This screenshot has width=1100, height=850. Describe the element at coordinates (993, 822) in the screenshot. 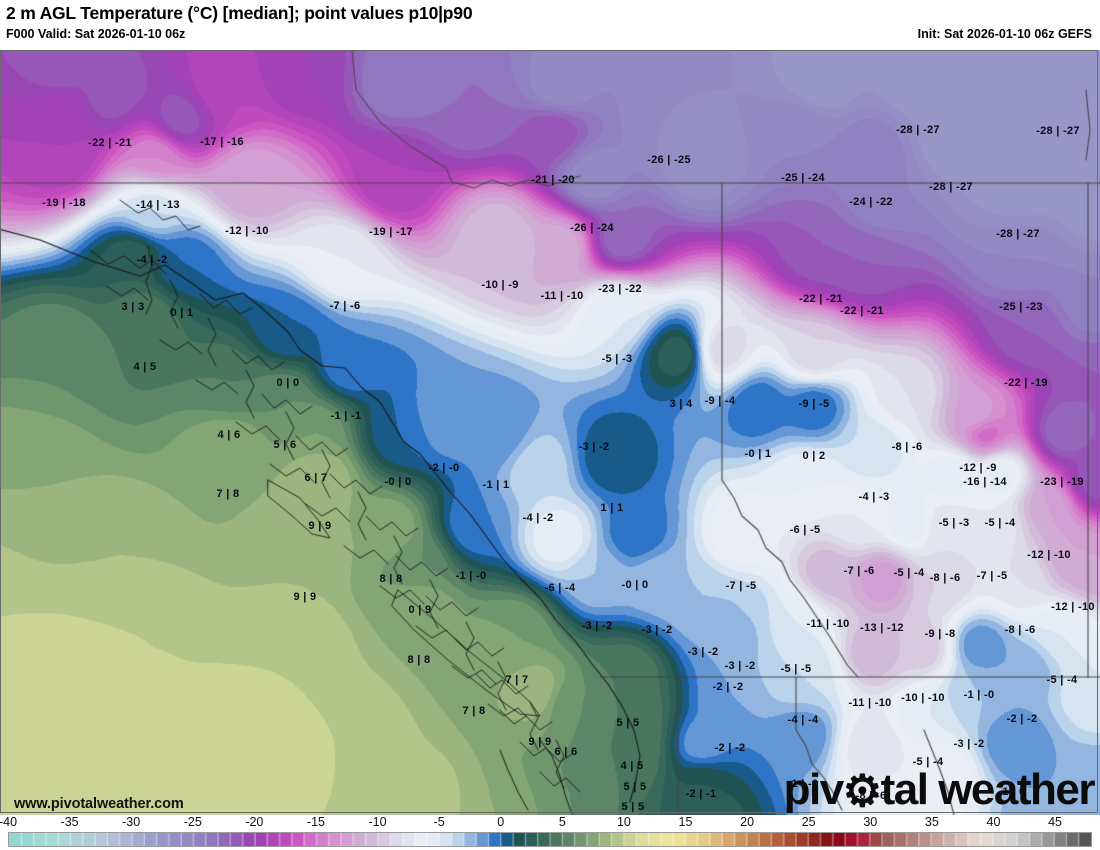

I see `colorbar-tick: 40` at that location.